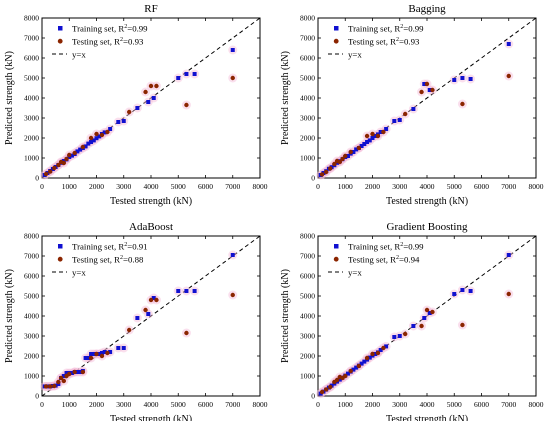 The image size is (550, 421). What do you see at coordinates (336, 246) in the screenshot?
I see `legend-marker-square` at bounding box center [336, 246].